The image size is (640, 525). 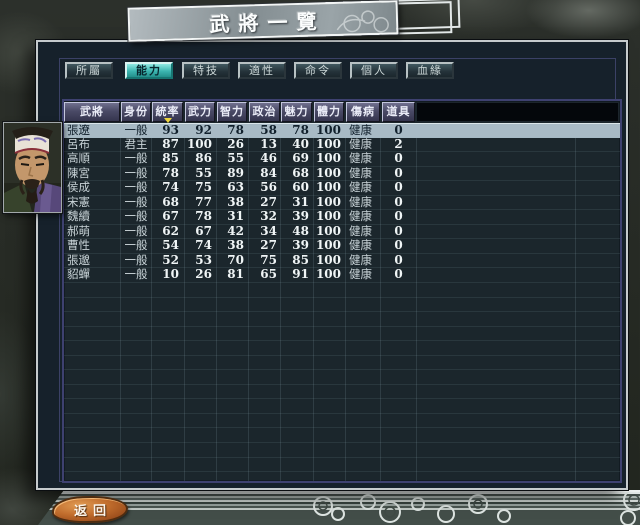 I want to click on tab-1: 所屬, so click(x=89, y=70).